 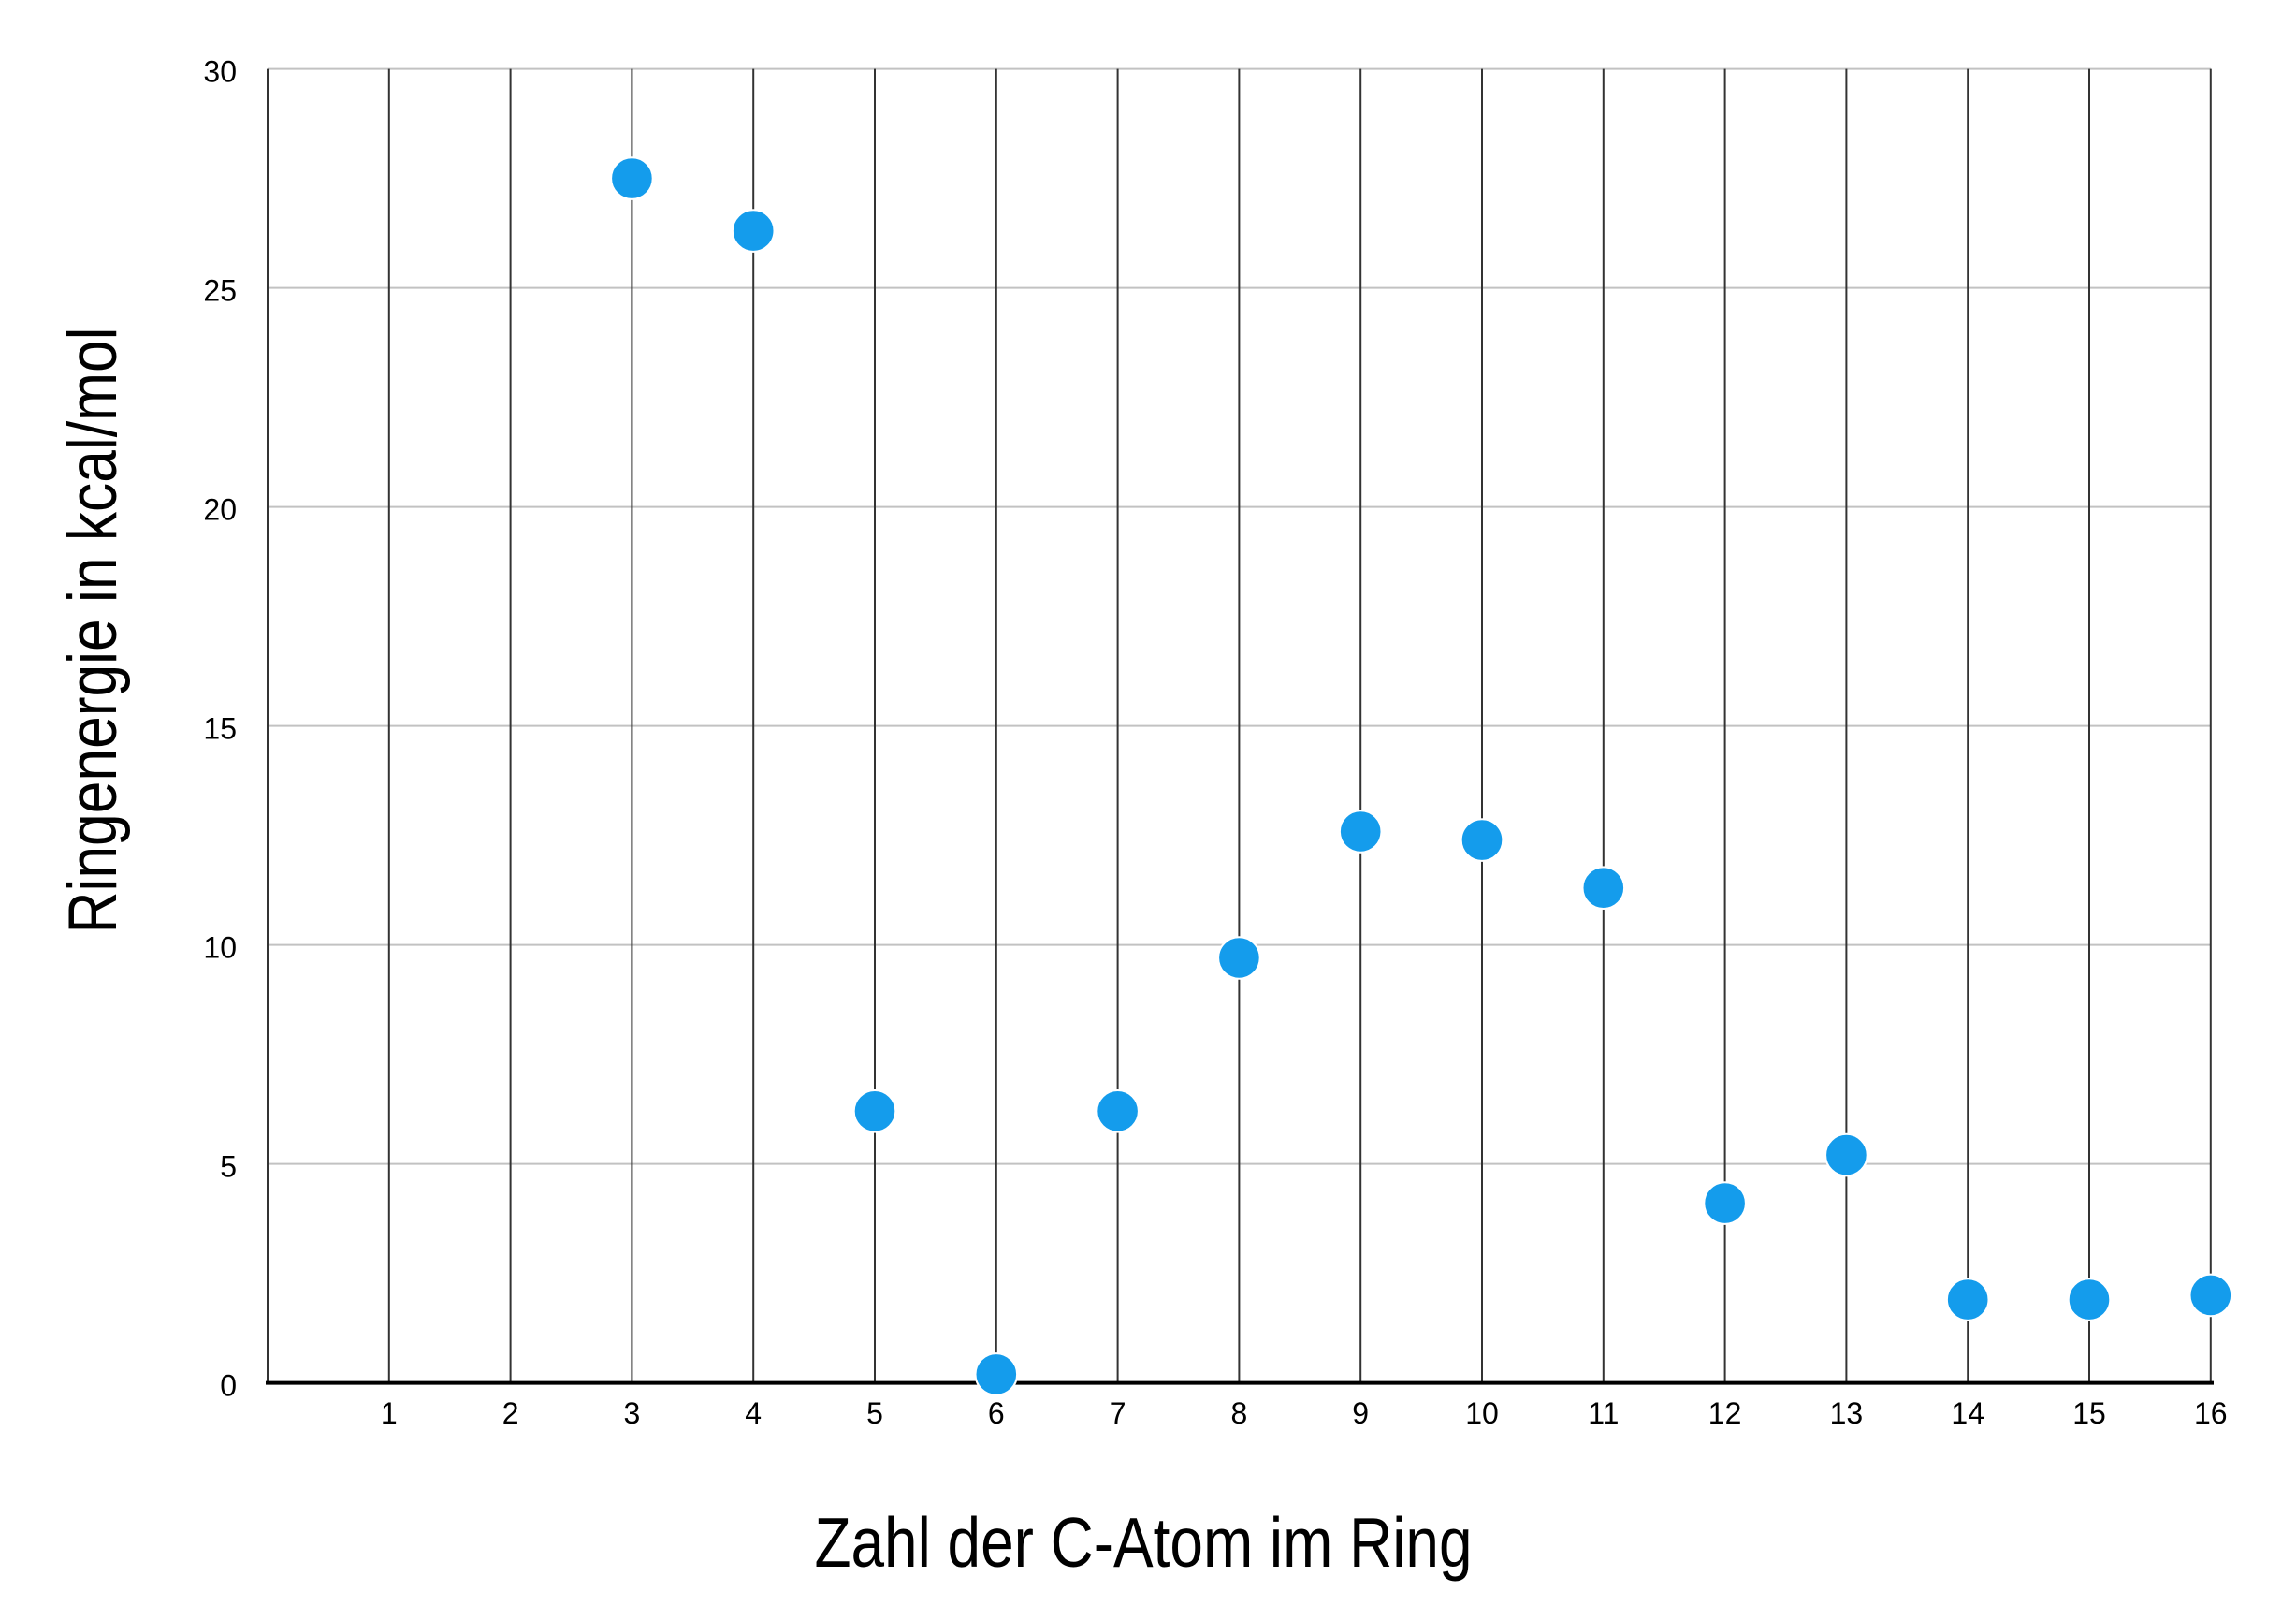 What do you see at coordinates (510, 1413) in the screenshot?
I see `svg-text: 2` at bounding box center [510, 1413].